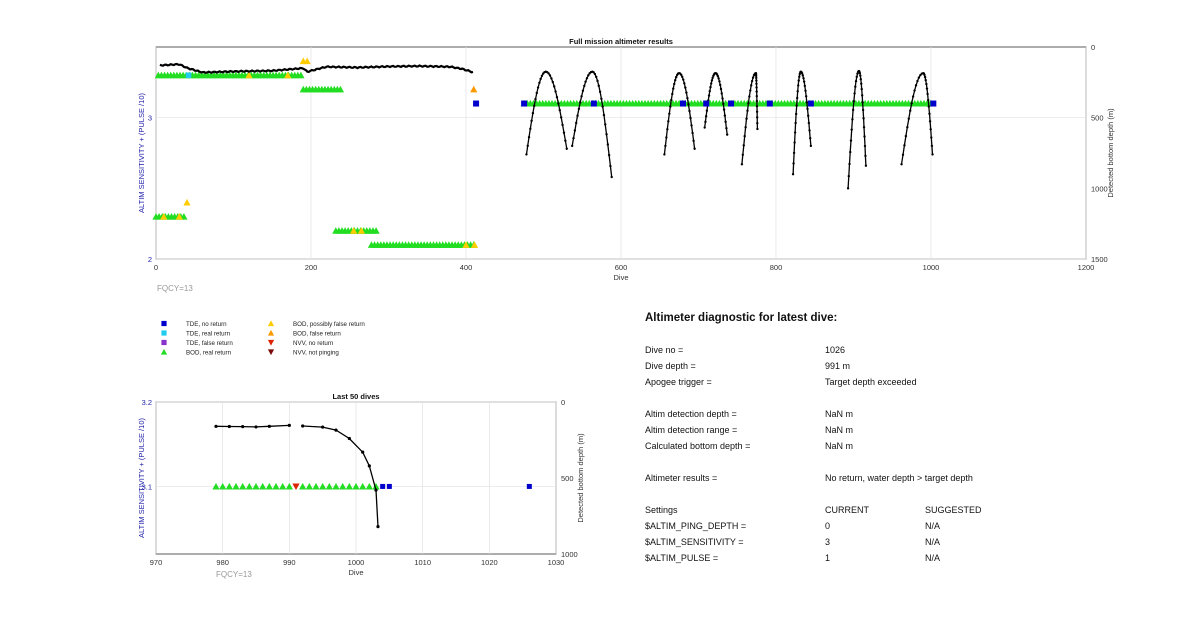 The image size is (1200, 622). What do you see at coordinates (422, 562) in the screenshot?
I see `x-tick-label: 1010` at bounding box center [422, 562].